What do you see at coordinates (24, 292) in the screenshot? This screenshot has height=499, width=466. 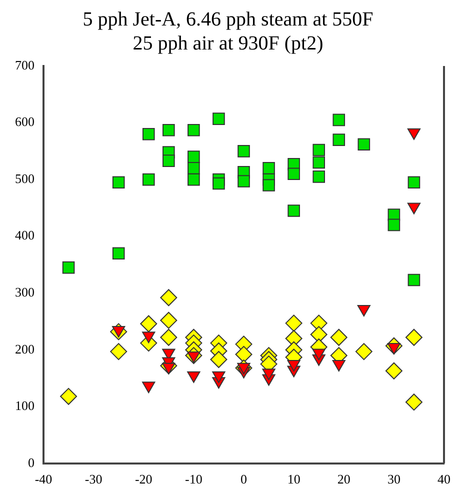 I see `y-tick-label: 300` at bounding box center [24, 292].